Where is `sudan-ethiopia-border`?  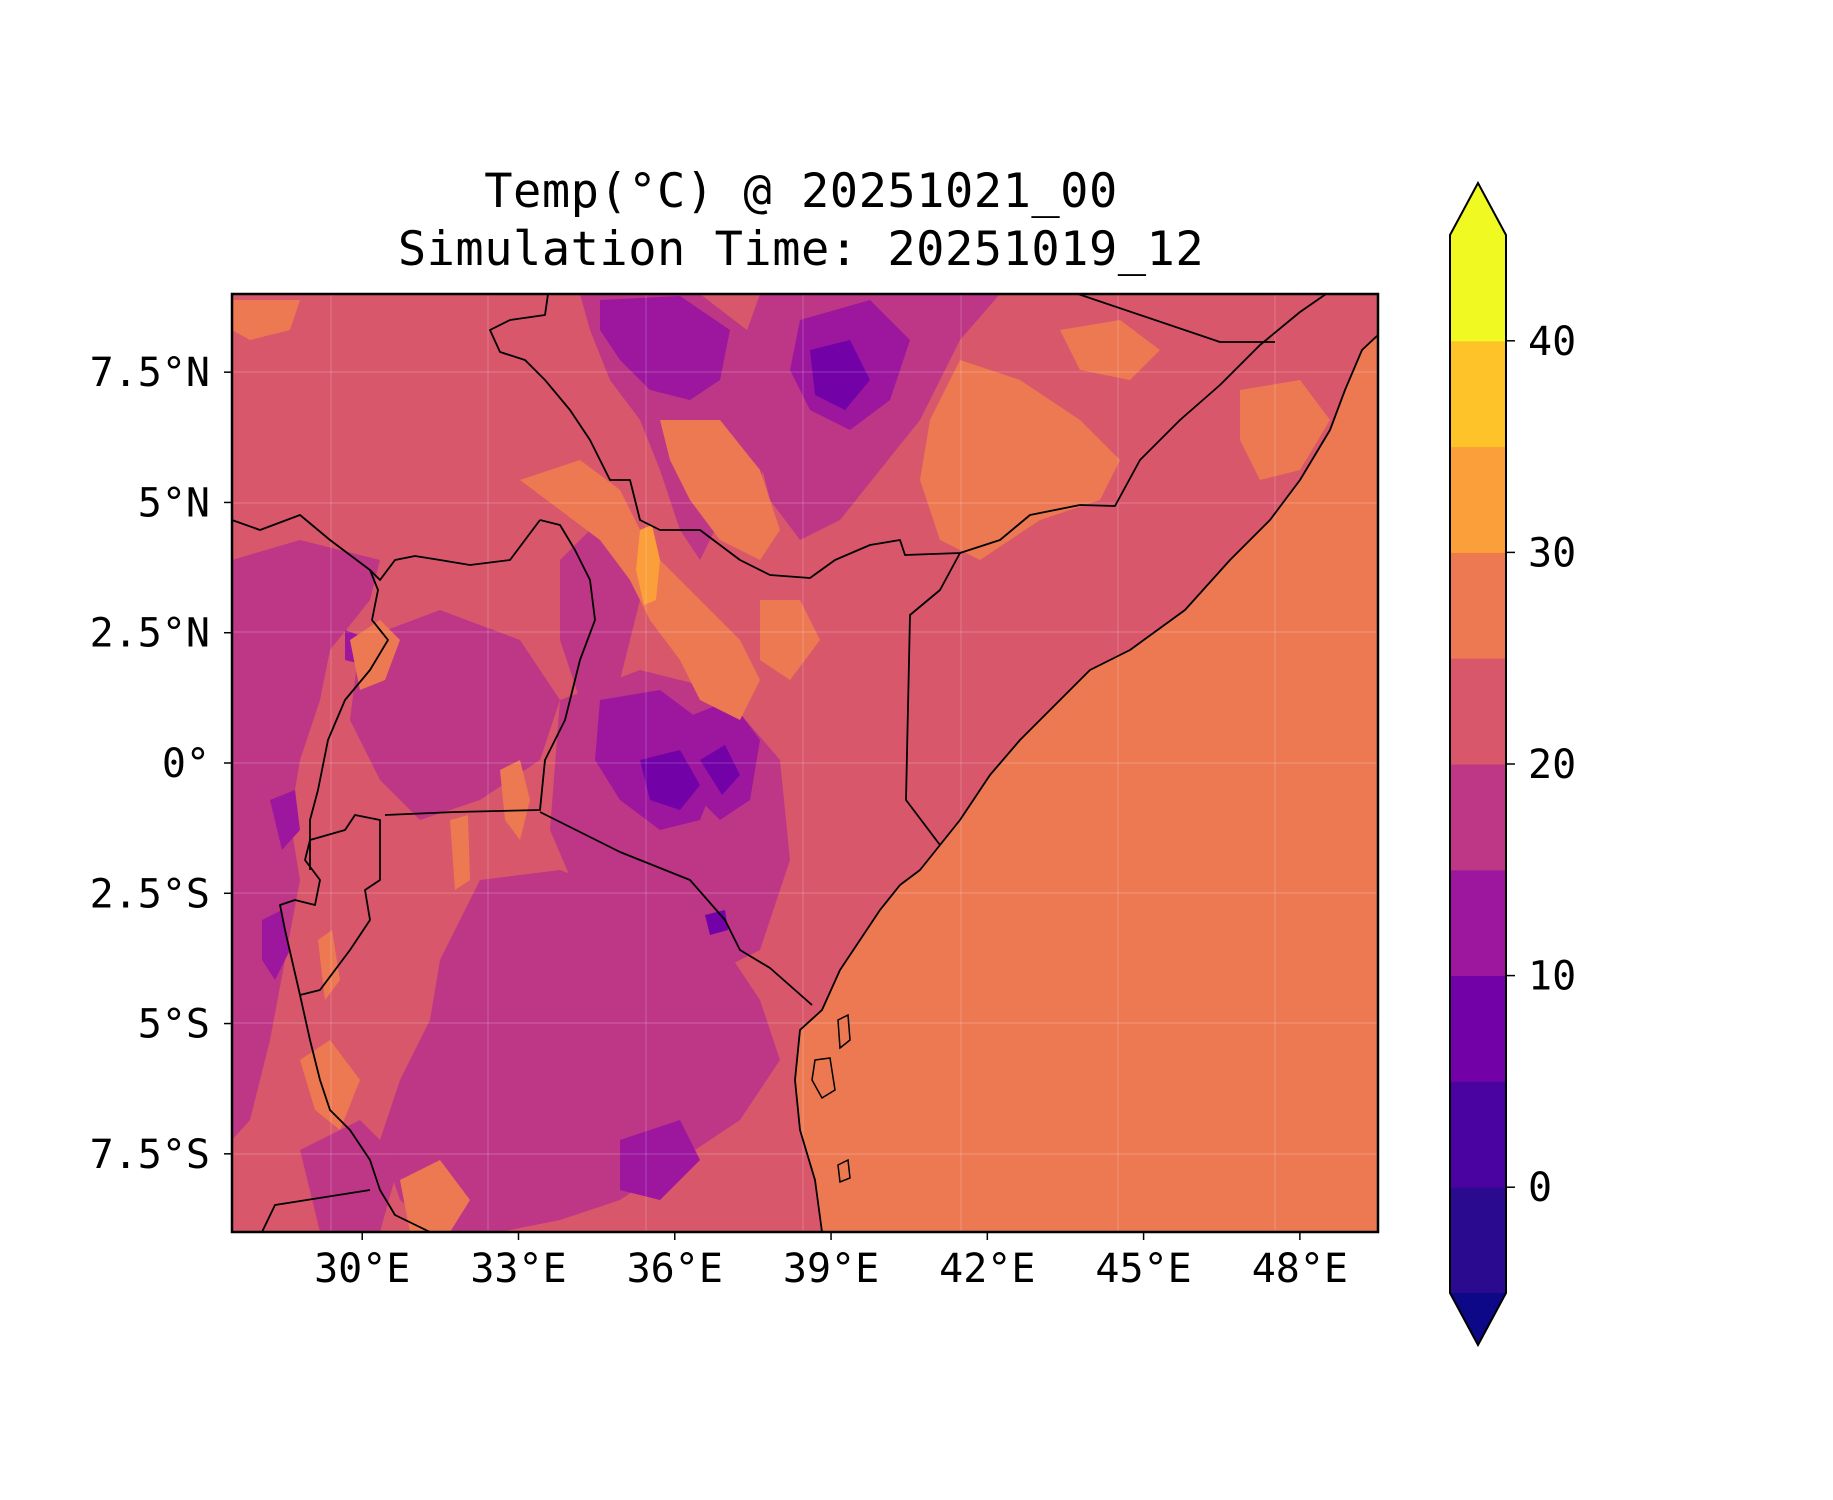
sudan-ethiopia-border is located at coordinates (908, 436).